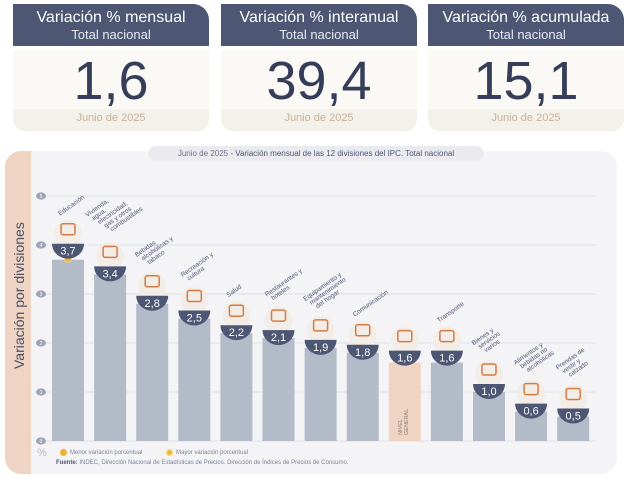  What do you see at coordinates (152, 281) in the screenshot?
I see `bottle-icon-shape` at bounding box center [152, 281].